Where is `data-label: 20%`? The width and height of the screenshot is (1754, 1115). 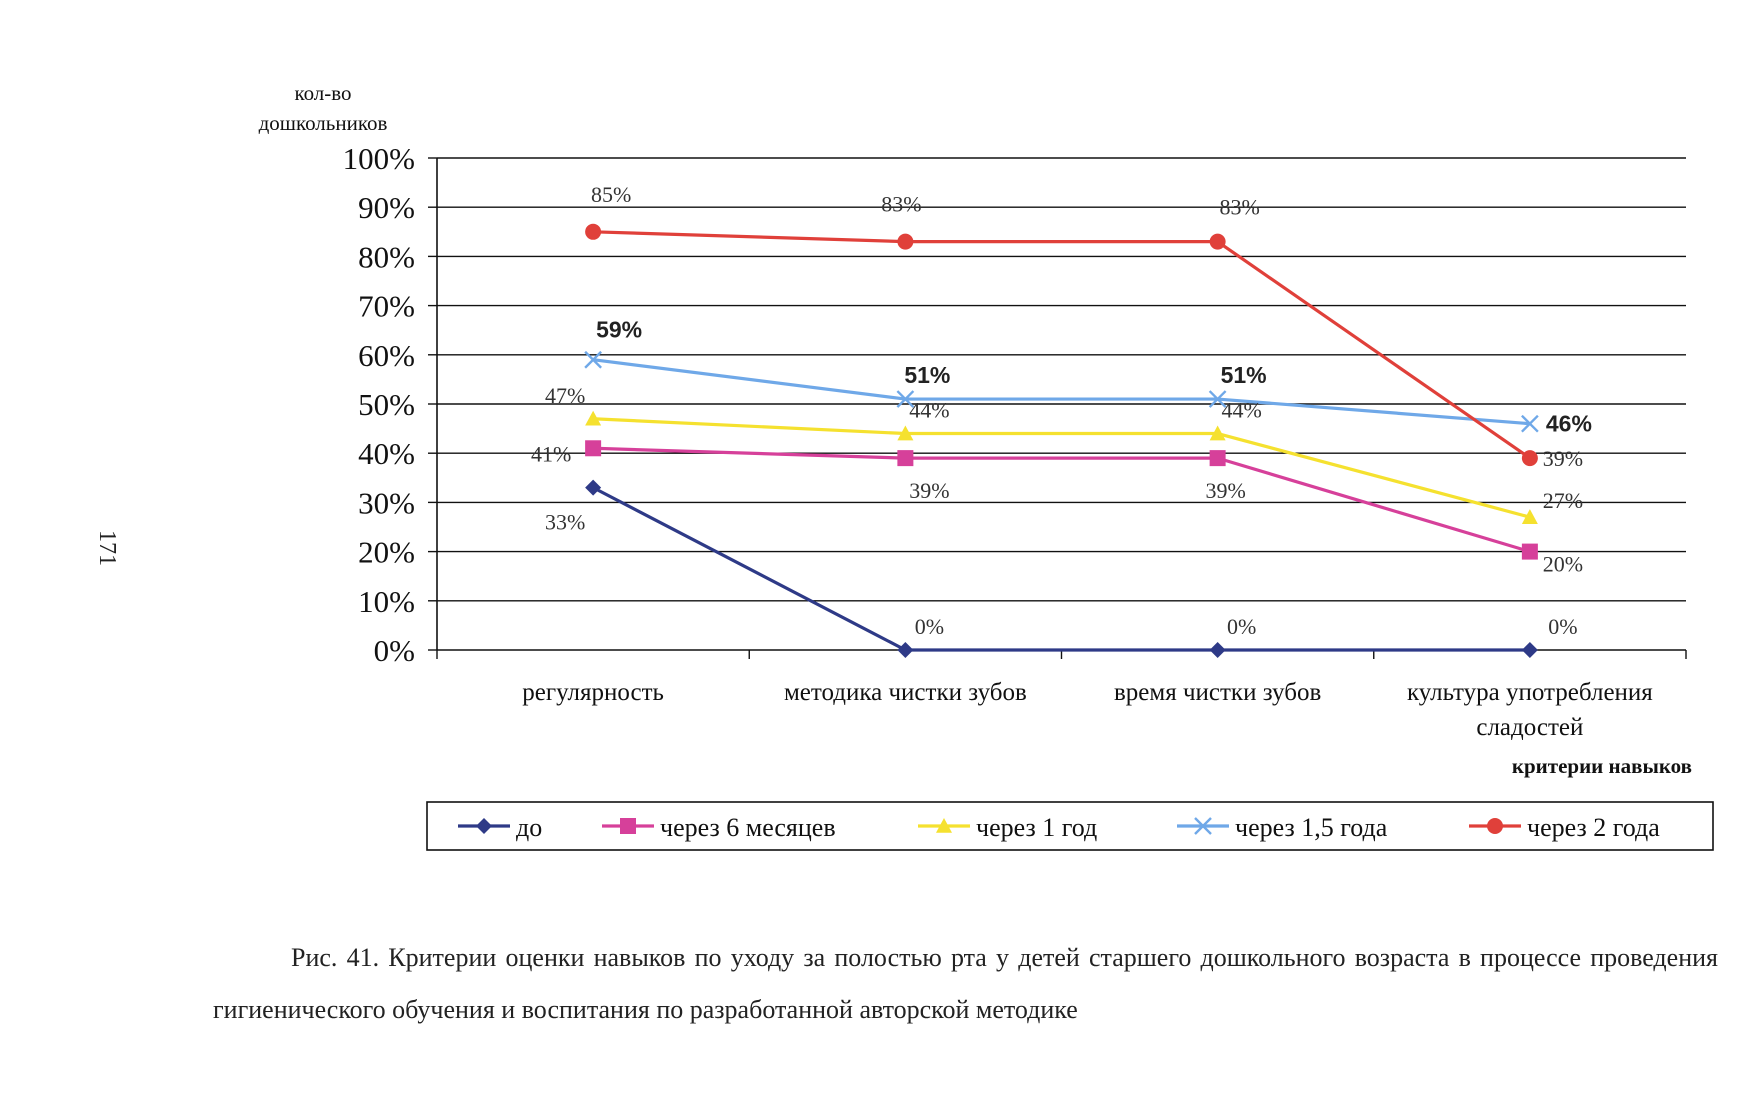 data-label: 20% is located at coordinates (1563, 564).